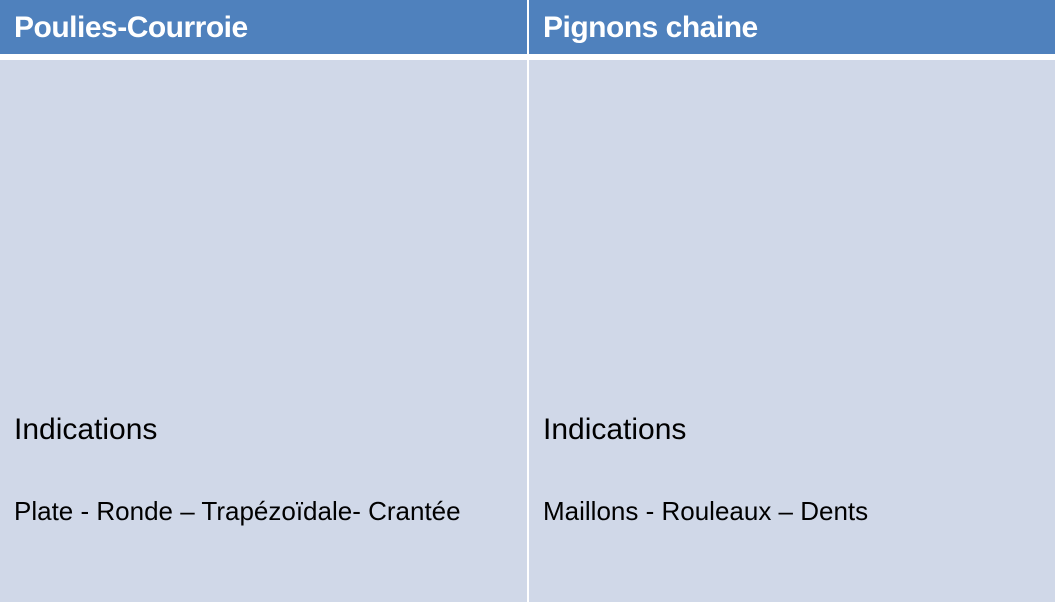 Image resolution: width=1055 pixels, height=602 pixels. I want to click on column-header-text: Pignons chaine, so click(650, 27).